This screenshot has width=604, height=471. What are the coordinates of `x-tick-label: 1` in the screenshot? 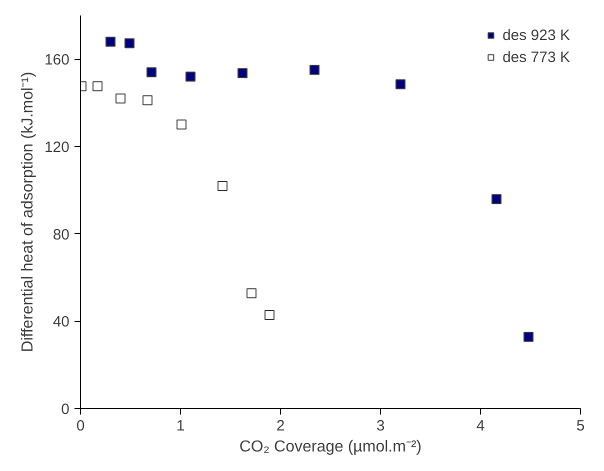 It's located at (180, 426).